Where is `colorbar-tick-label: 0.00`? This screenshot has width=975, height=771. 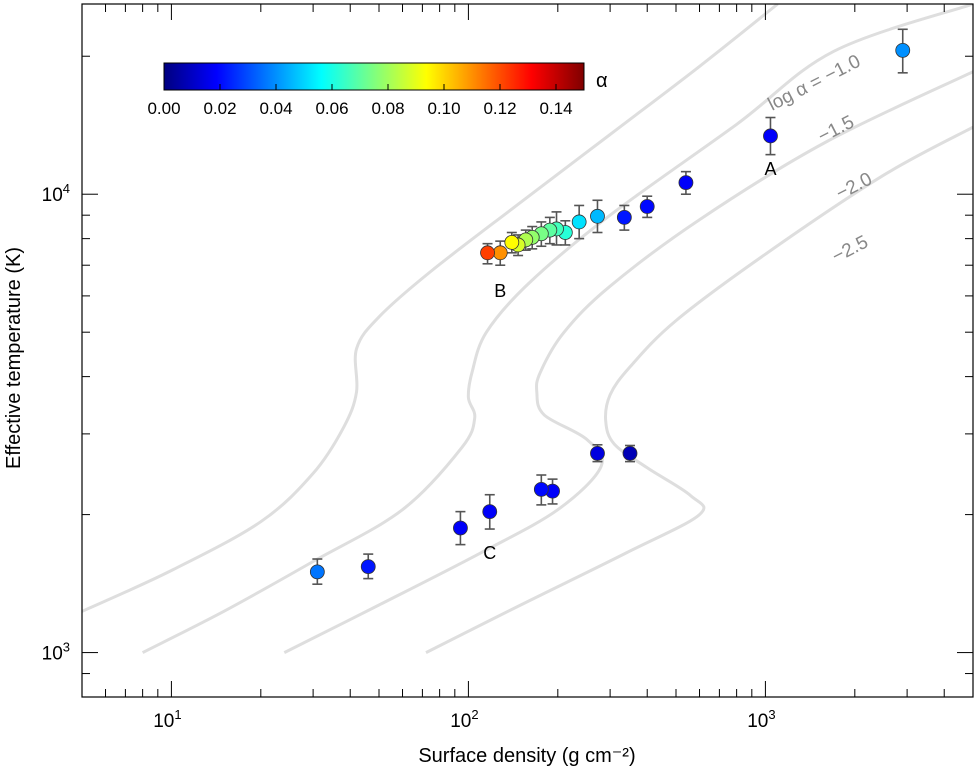 colorbar-tick-label: 0.00 is located at coordinates (163, 108).